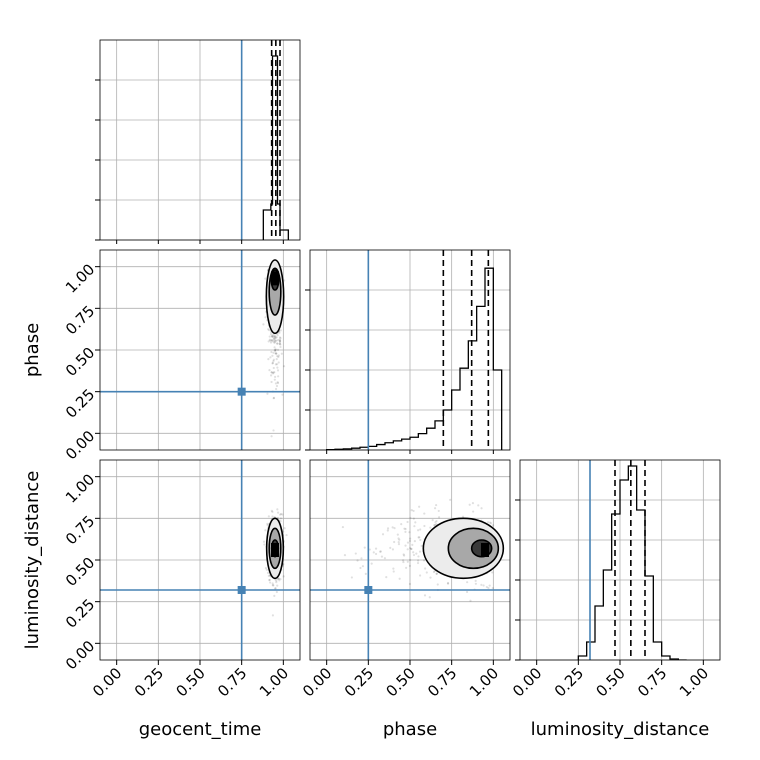 The image size is (760, 760). I want to click on xlabel-geocent-time: geocent_time, so click(200, 729).